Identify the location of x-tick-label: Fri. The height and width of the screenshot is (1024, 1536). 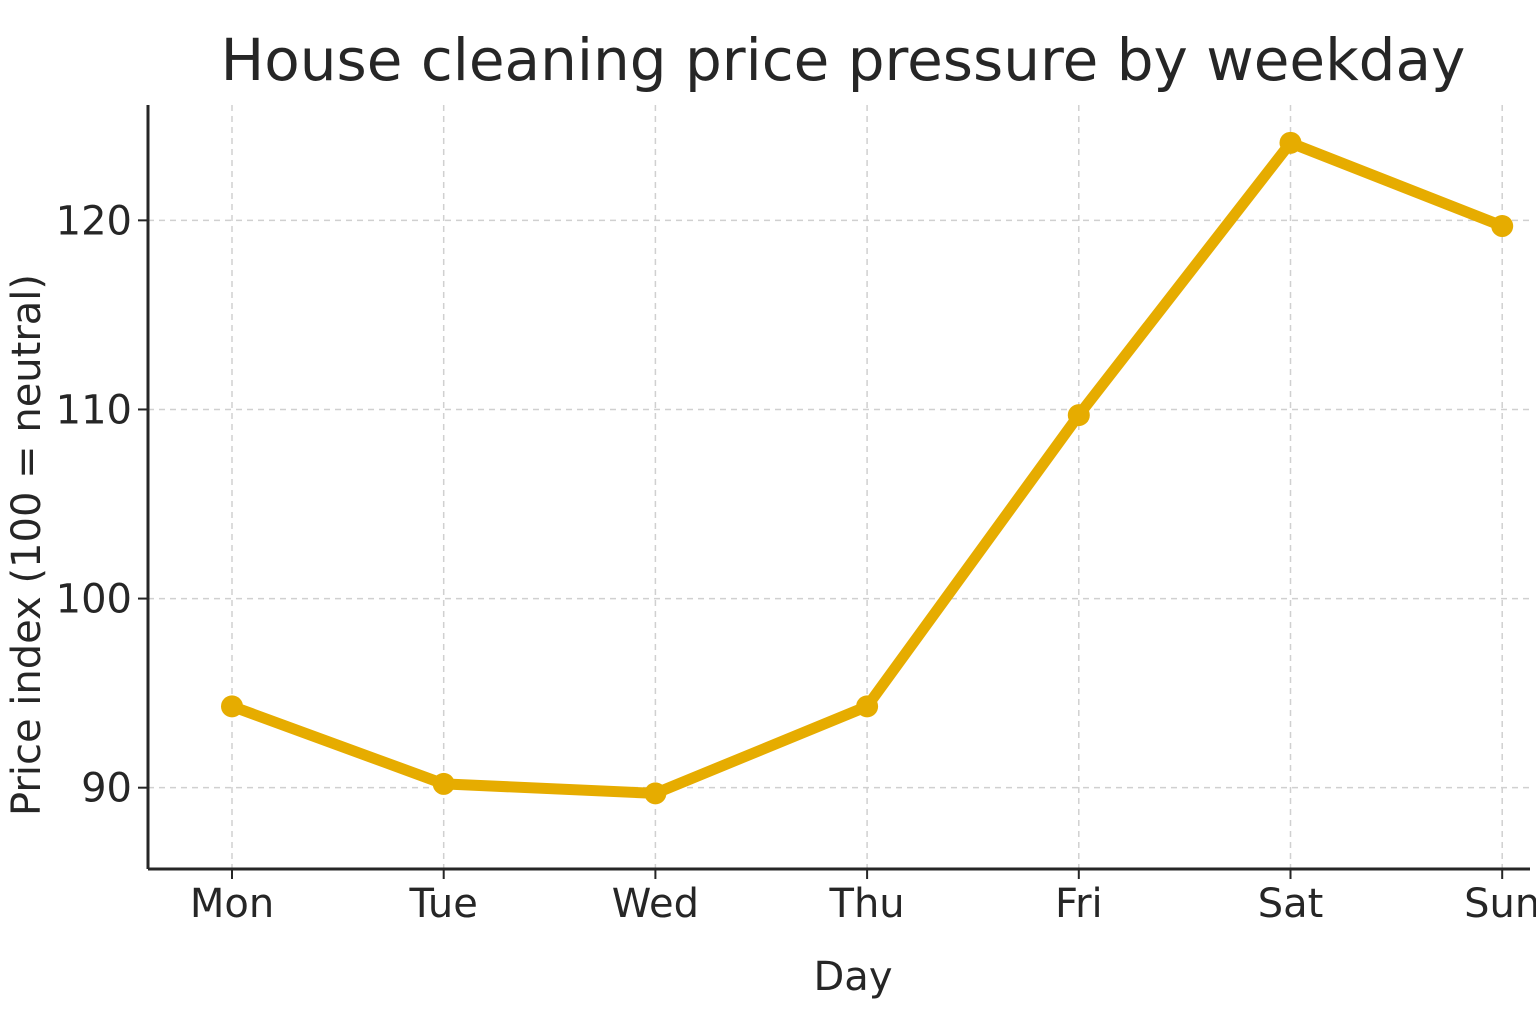
(1079, 904).